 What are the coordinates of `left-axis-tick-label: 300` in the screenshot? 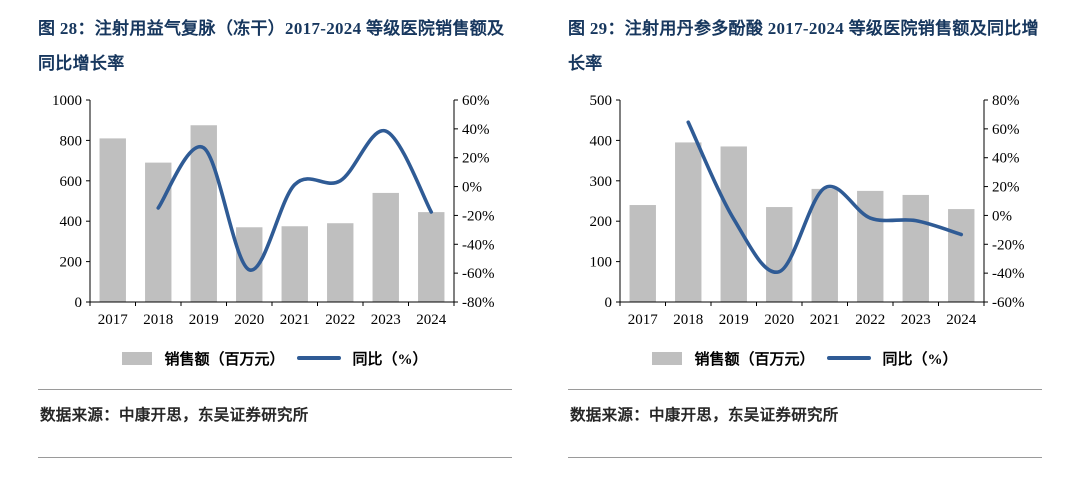 It's located at (601, 181).